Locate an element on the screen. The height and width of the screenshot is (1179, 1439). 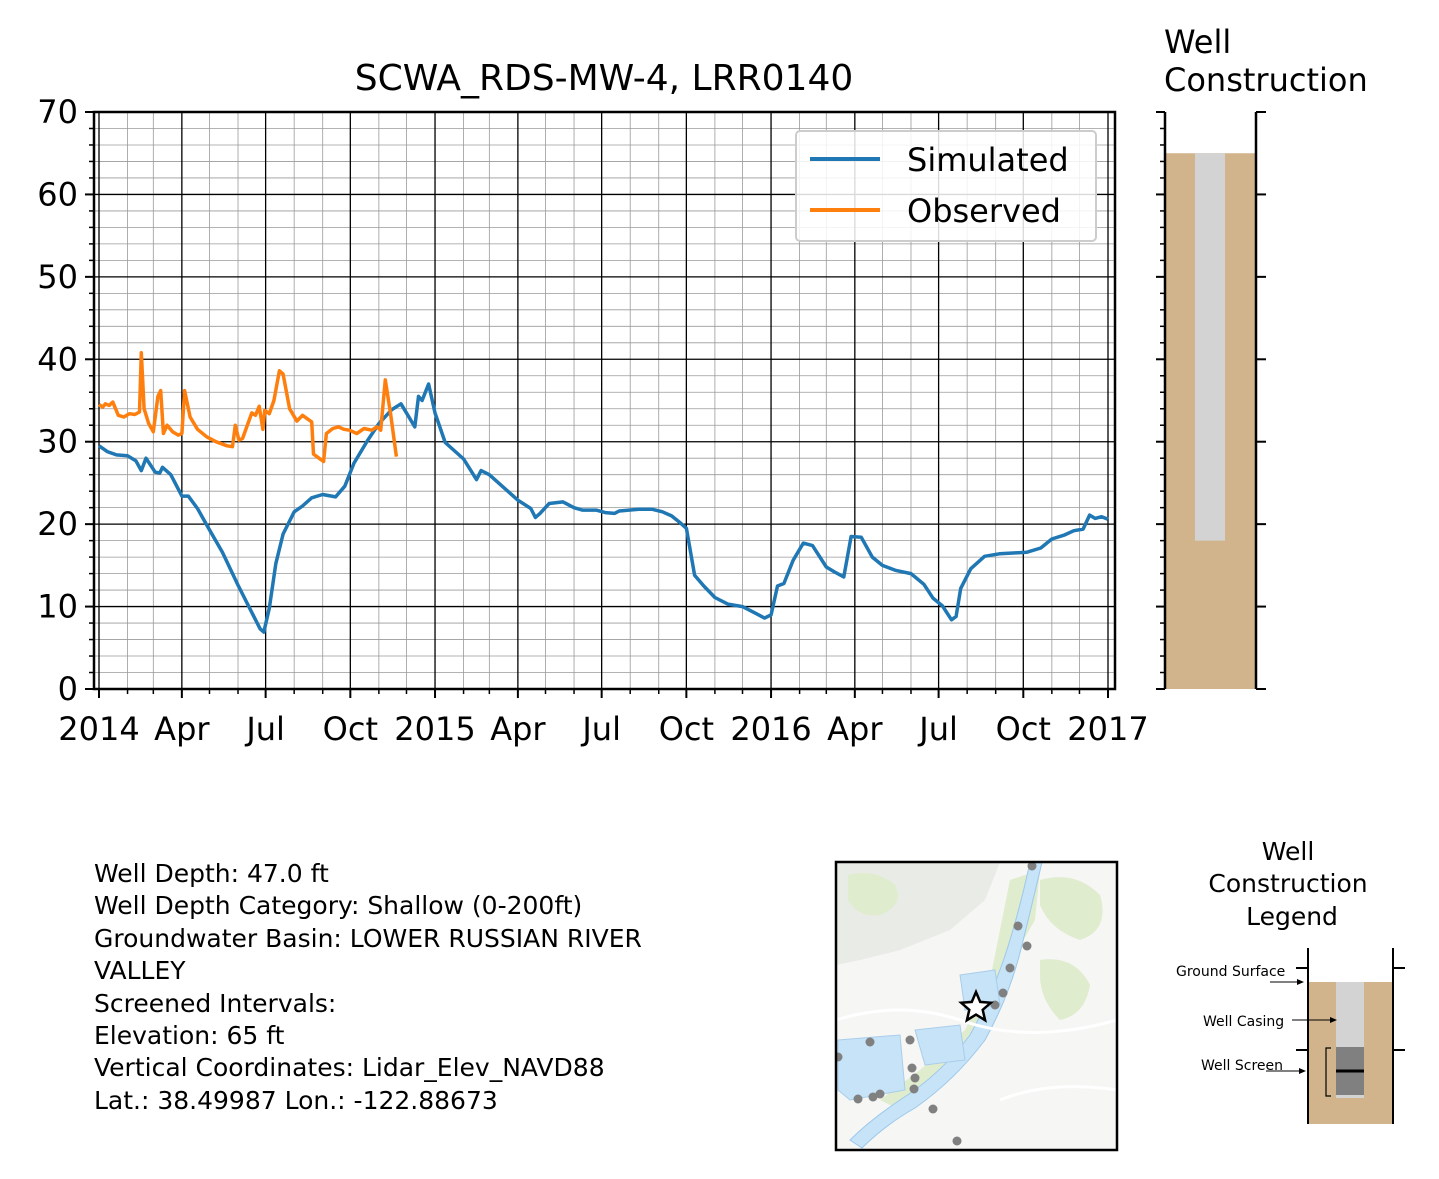
x-tick-label: 2017 is located at coordinates (1107, 729).